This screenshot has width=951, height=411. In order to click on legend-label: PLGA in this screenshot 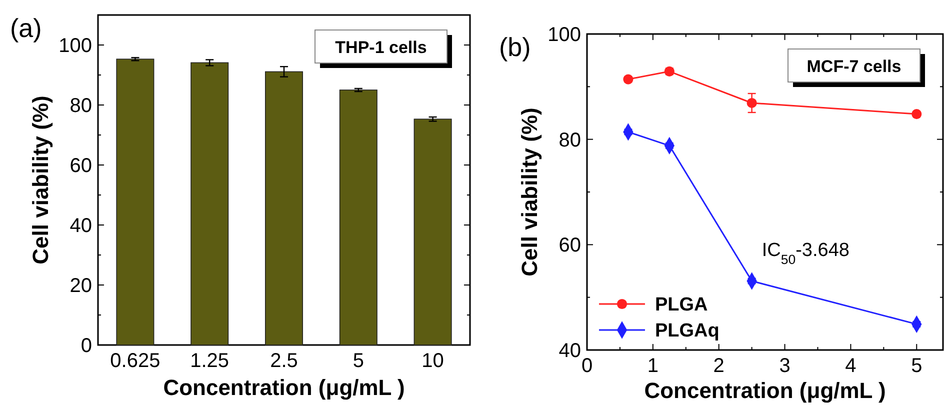, I will do `click(681, 305)`.